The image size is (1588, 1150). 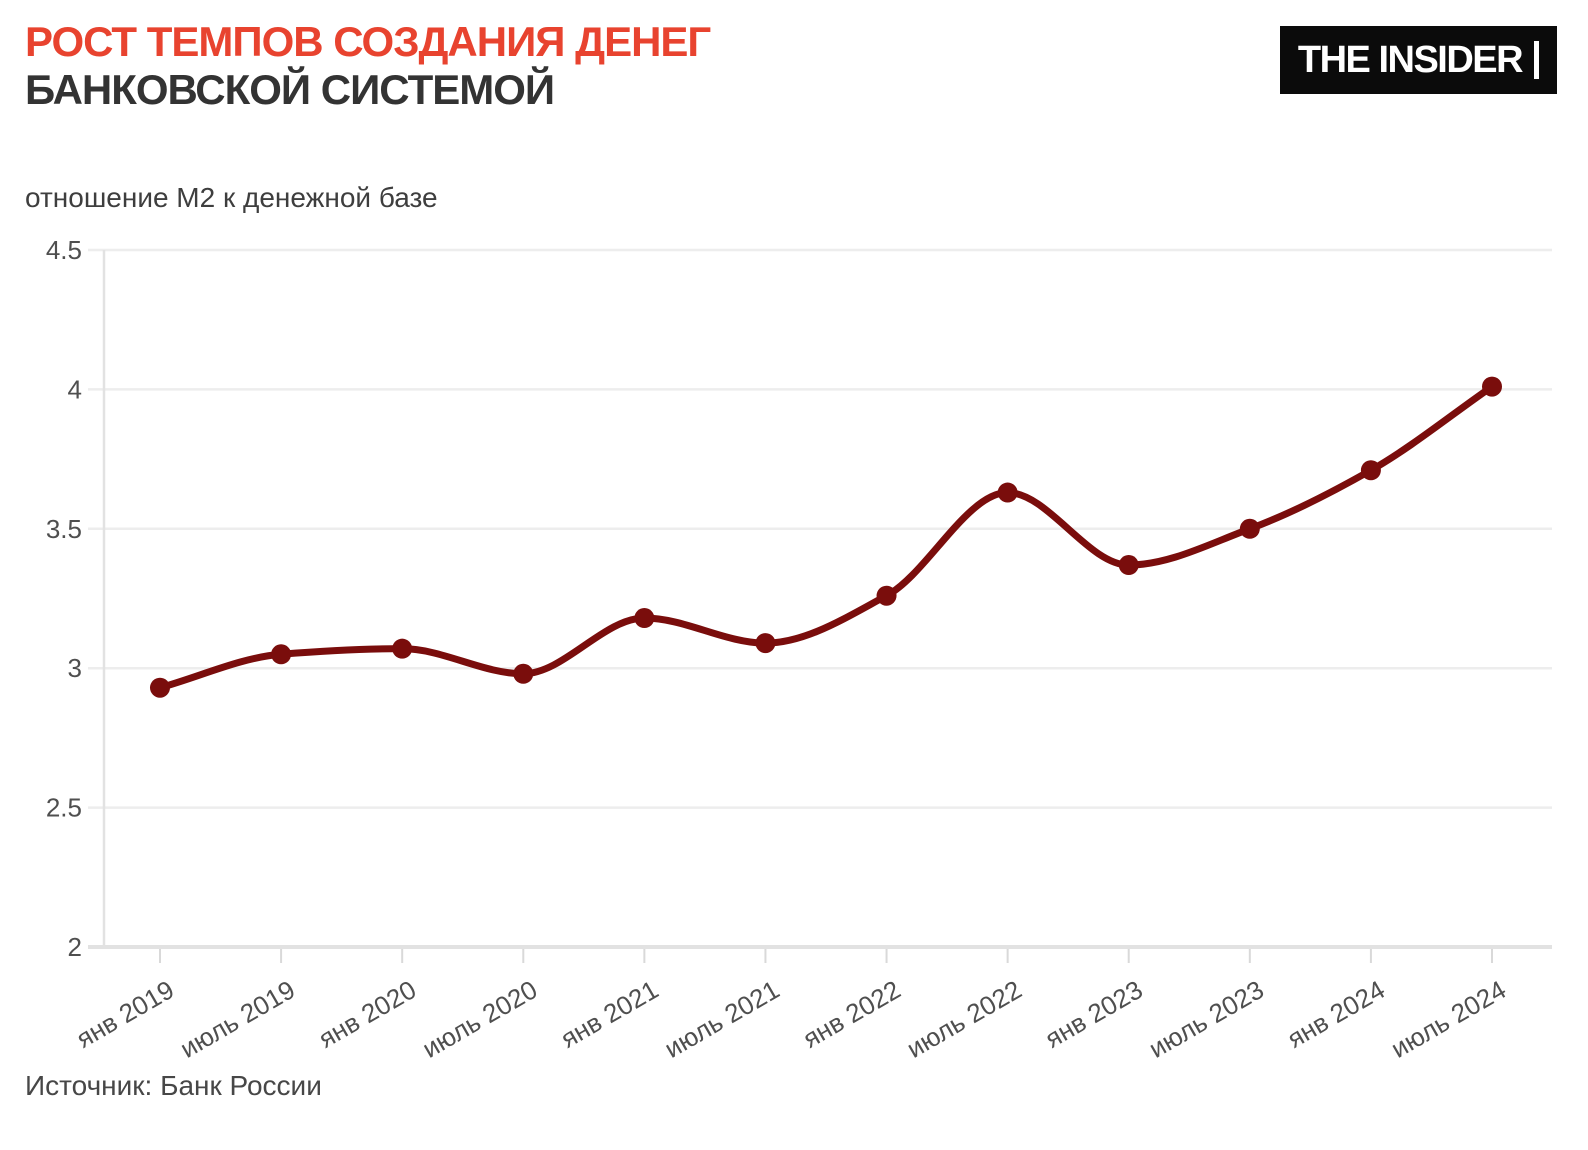 I want to click on y-tick-label: 4.5, so click(x=64, y=250).